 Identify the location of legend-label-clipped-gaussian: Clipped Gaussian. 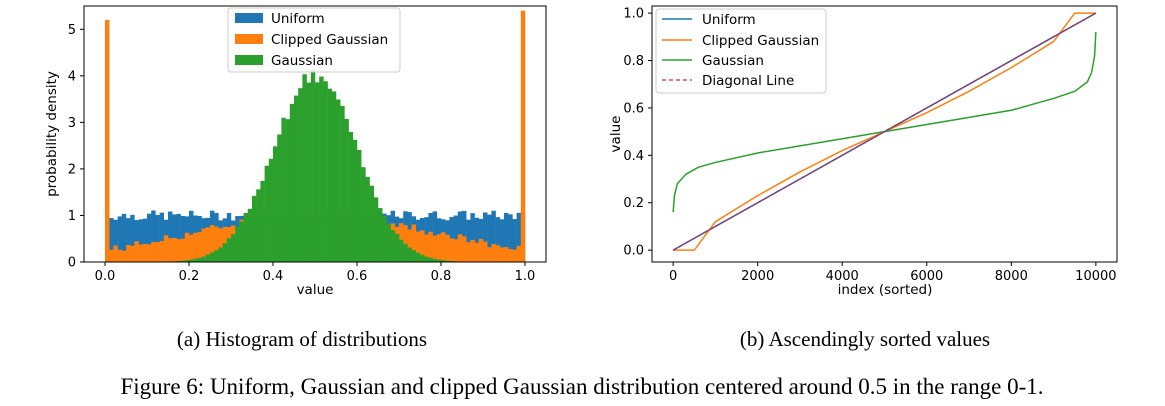
(329, 40).